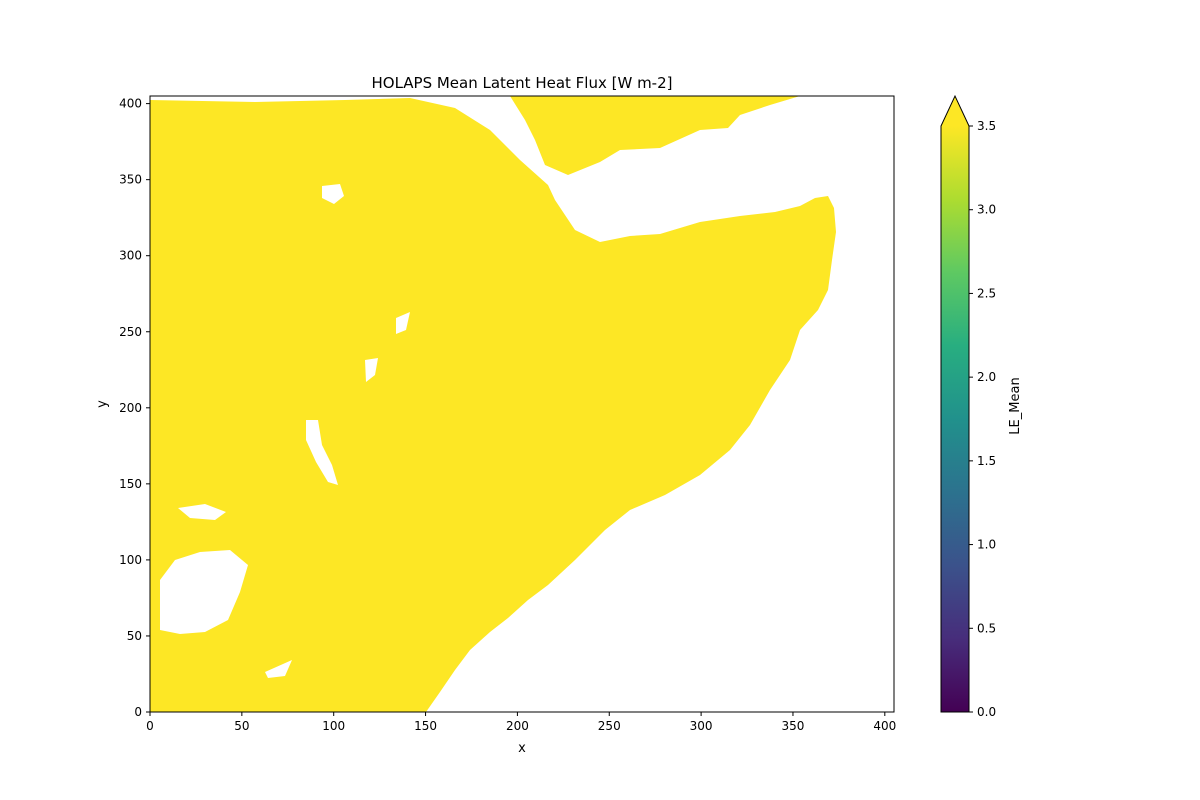 The height and width of the screenshot is (800, 1200). Describe the element at coordinates (130, 256) in the screenshot. I see `y-tick-label: 300` at that location.